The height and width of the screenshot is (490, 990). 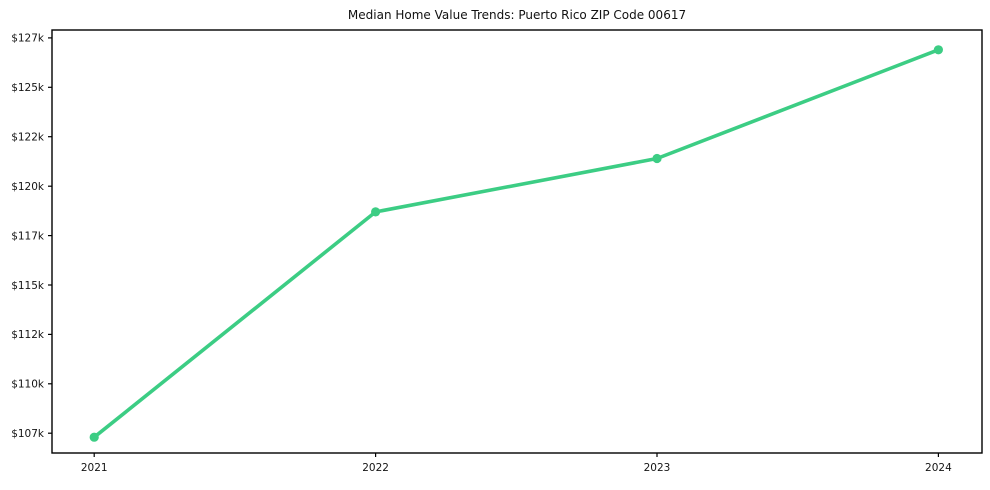 I want to click on x-tick-label: 2023, so click(x=657, y=468).